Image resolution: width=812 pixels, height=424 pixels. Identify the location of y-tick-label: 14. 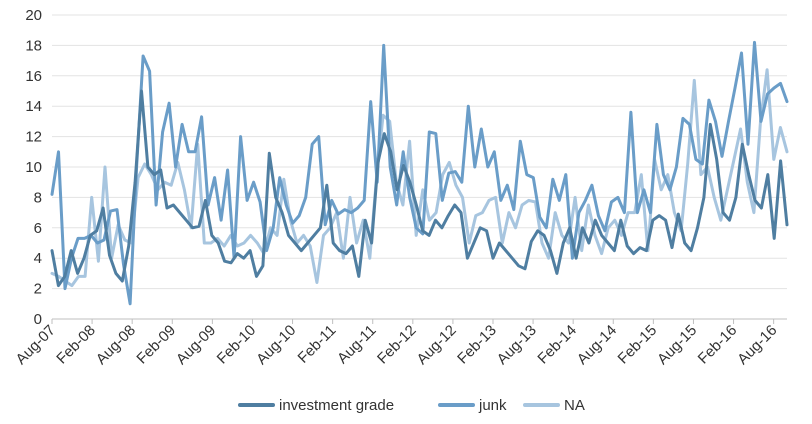
(33, 106).